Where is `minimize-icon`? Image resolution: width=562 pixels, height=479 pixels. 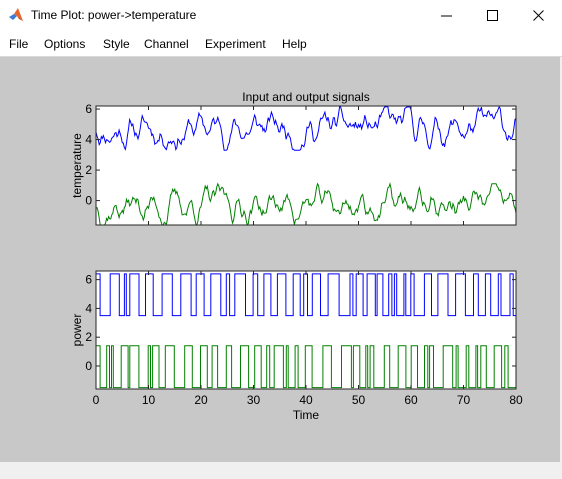 minimize-icon is located at coordinates (446, 16).